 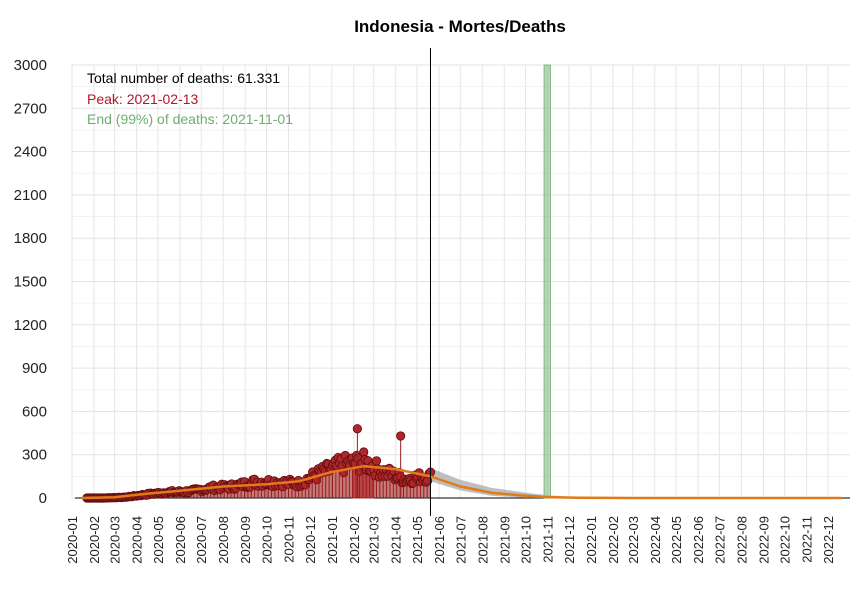 What do you see at coordinates (547, 281) in the screenshot?
I see `end-band` at bounding box center [547, 281].